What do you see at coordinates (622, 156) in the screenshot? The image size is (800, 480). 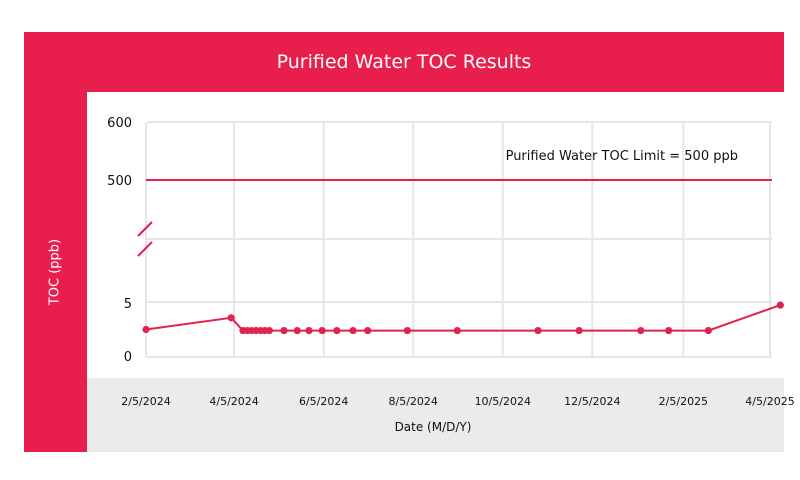 I see `limit-line-label: Purified Water TOC Limit = 500 ppb` at bounding box center [622, 156].